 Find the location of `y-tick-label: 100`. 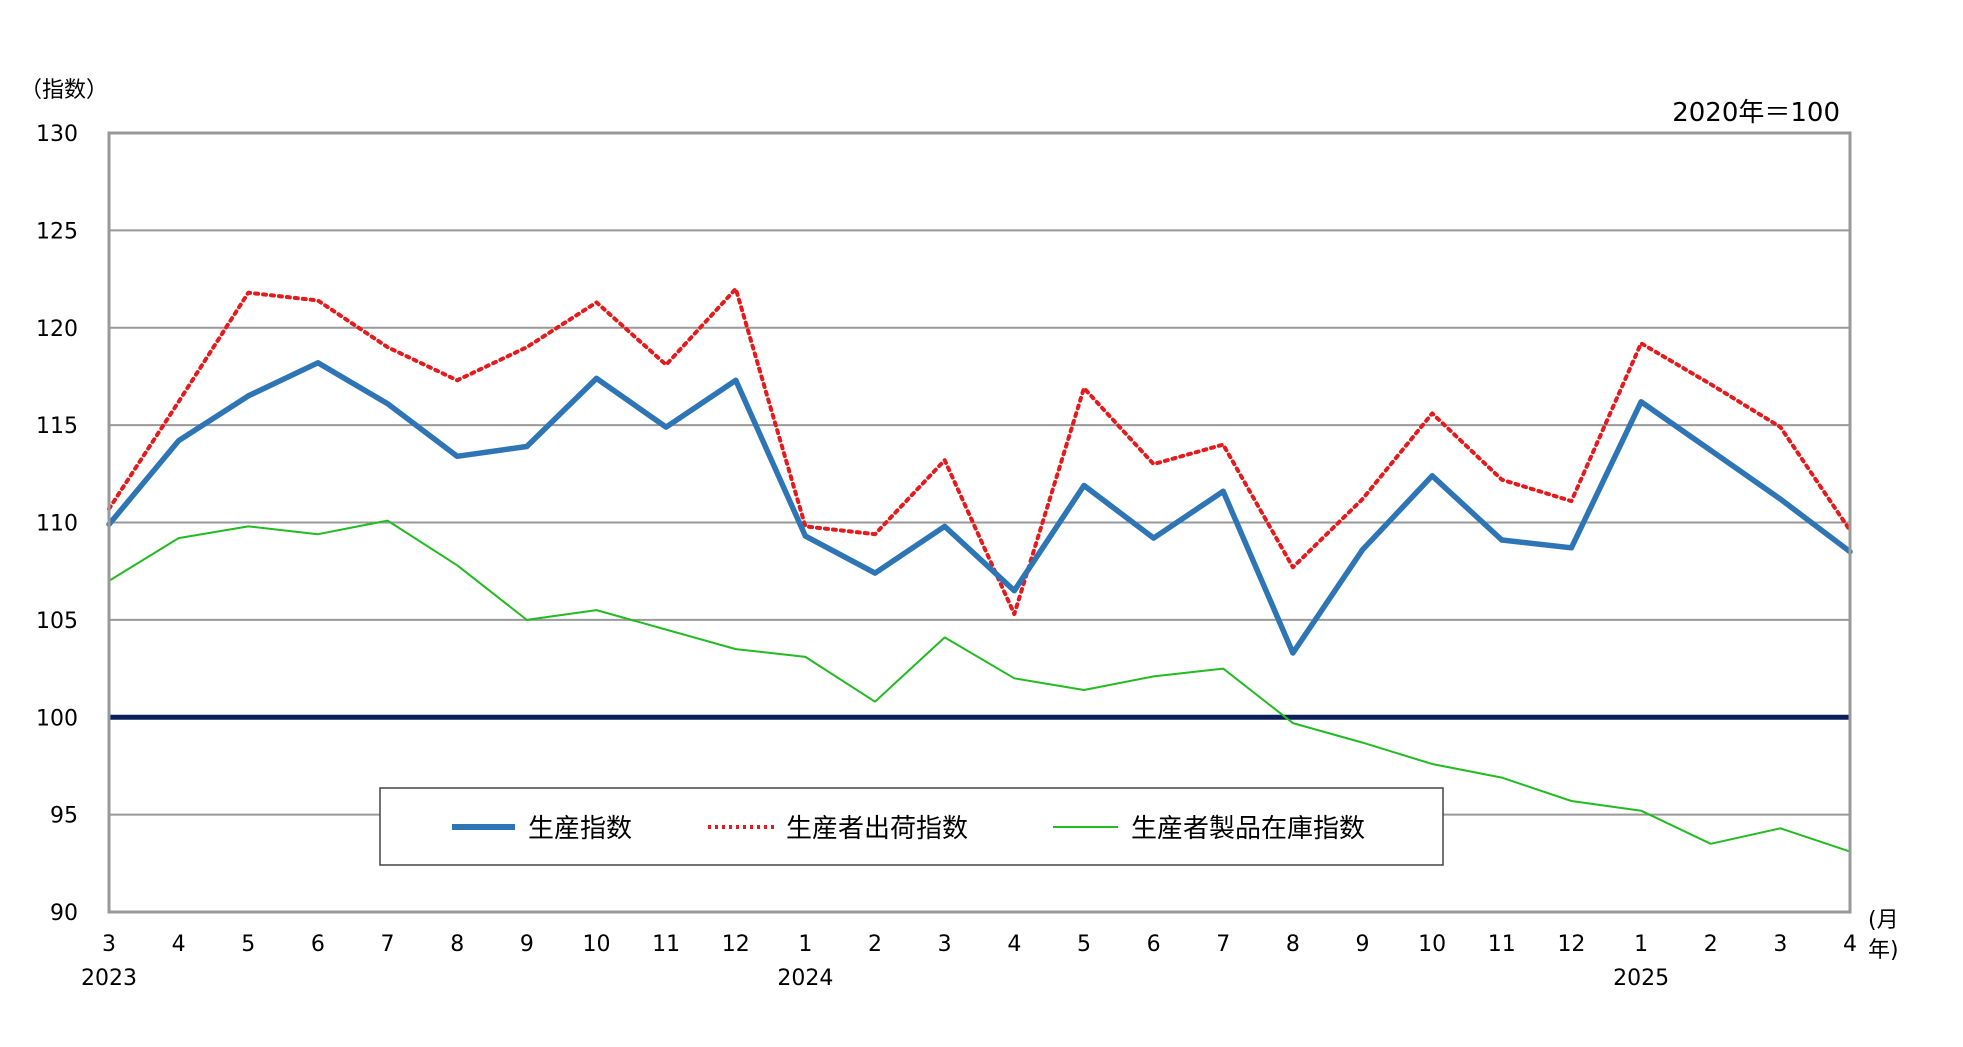

y-tick-label: 100 is located at coordinates (57, 718).